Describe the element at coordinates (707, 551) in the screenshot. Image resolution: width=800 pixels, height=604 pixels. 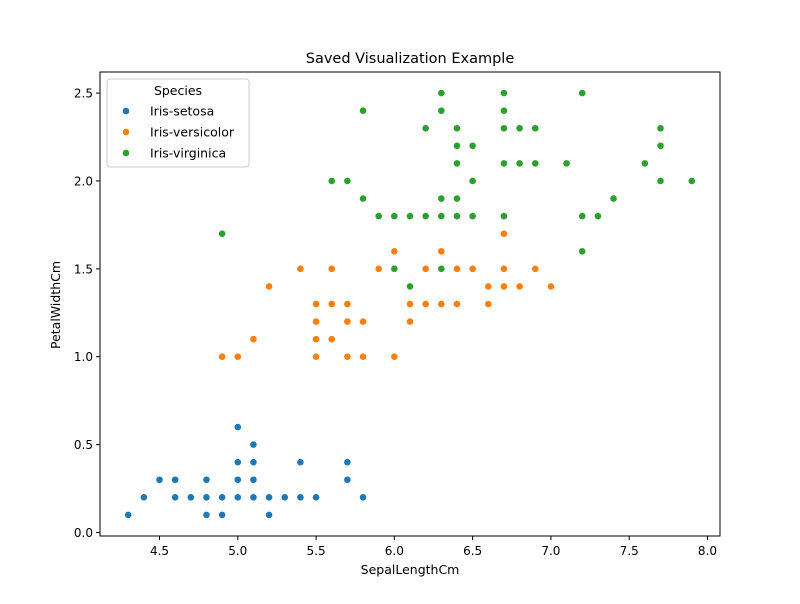
I see `x-tick-label: 8.0` at that location.